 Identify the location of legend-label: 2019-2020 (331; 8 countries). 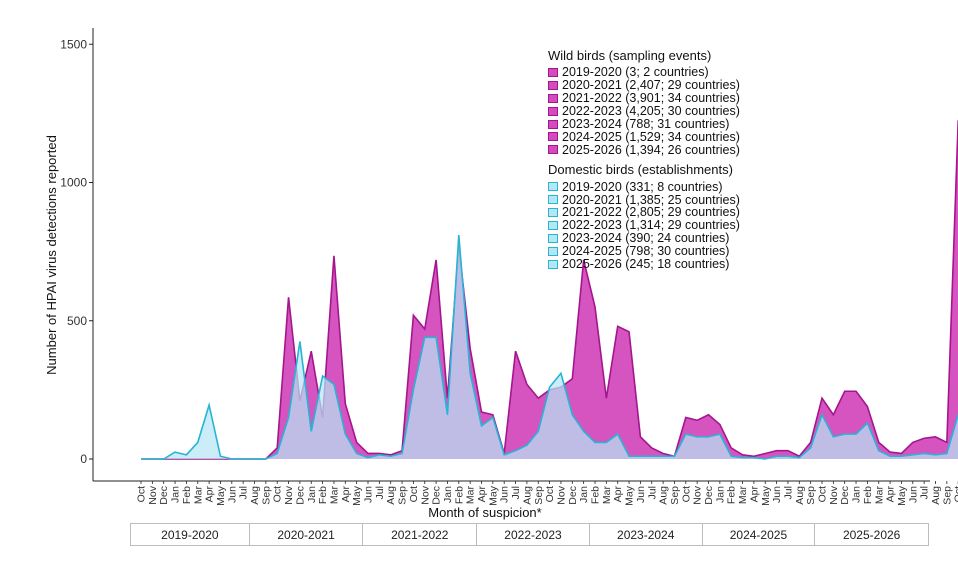
(642, 186).